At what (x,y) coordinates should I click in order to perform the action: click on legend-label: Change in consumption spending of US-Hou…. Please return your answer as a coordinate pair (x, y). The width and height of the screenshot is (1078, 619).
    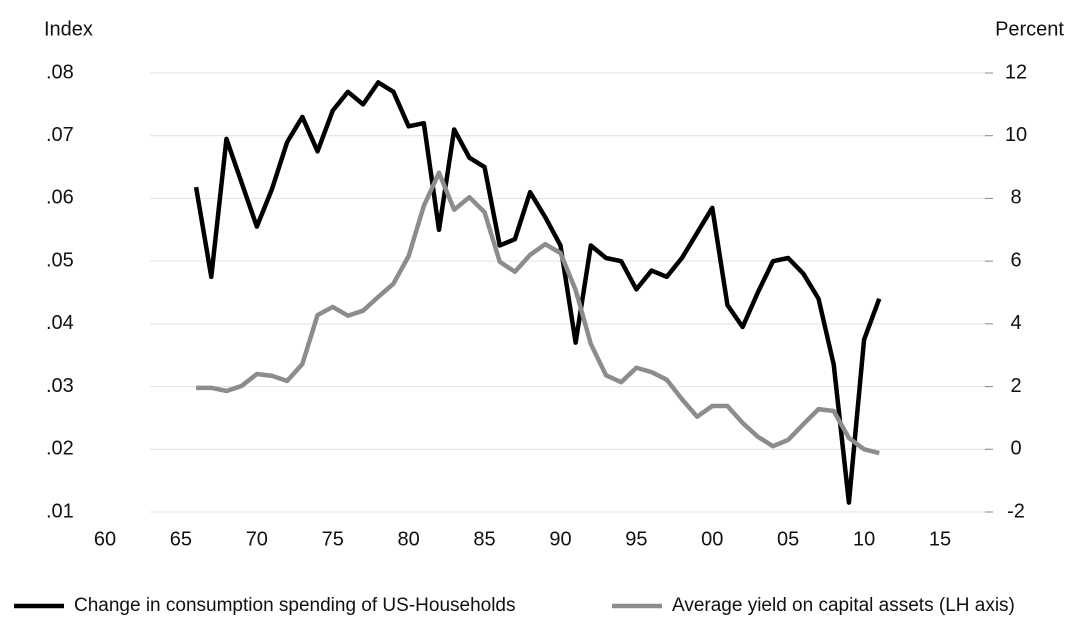
    Looking at the image, I should click on (295, 605).